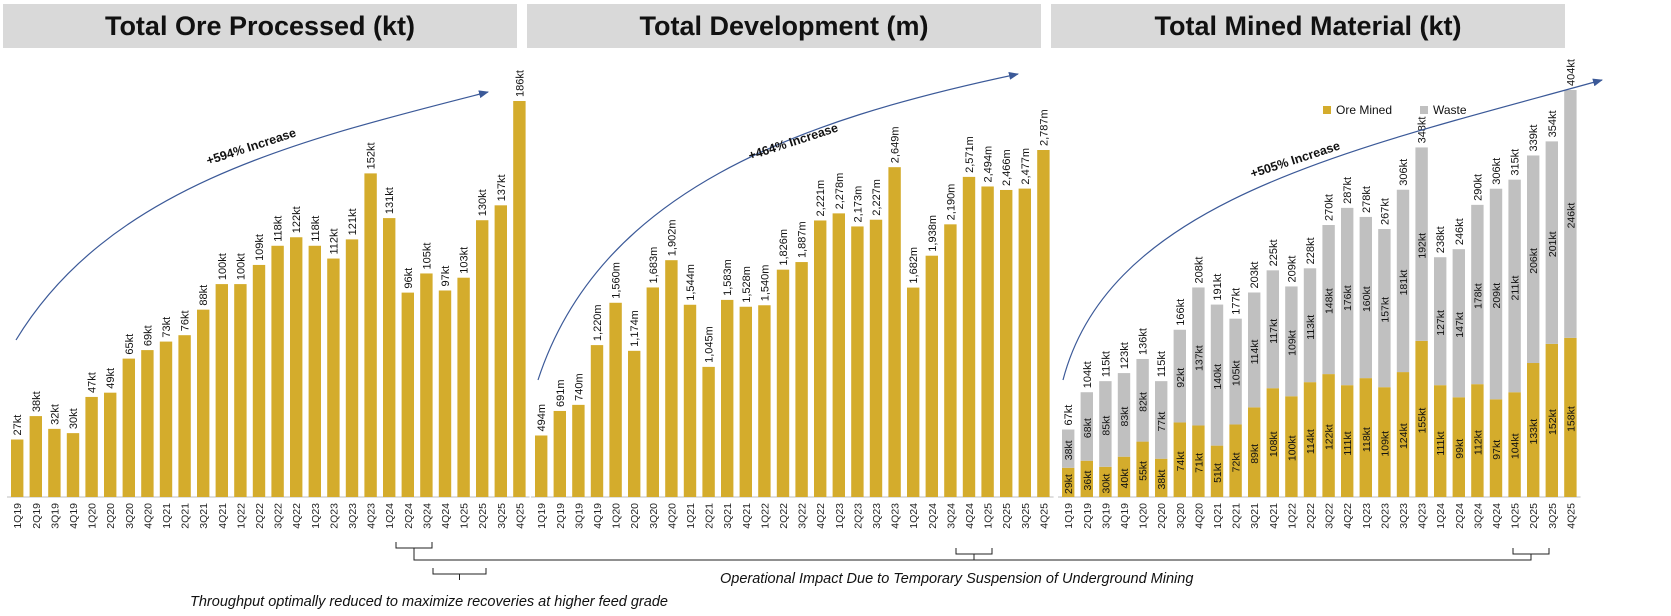 The width and height of the screenshot is (1671, 616). What do you see at coordinates (1274, 444) in the screenshot?
I see `ore-segment-label: 108kt` at bounding box center [1274, 444].